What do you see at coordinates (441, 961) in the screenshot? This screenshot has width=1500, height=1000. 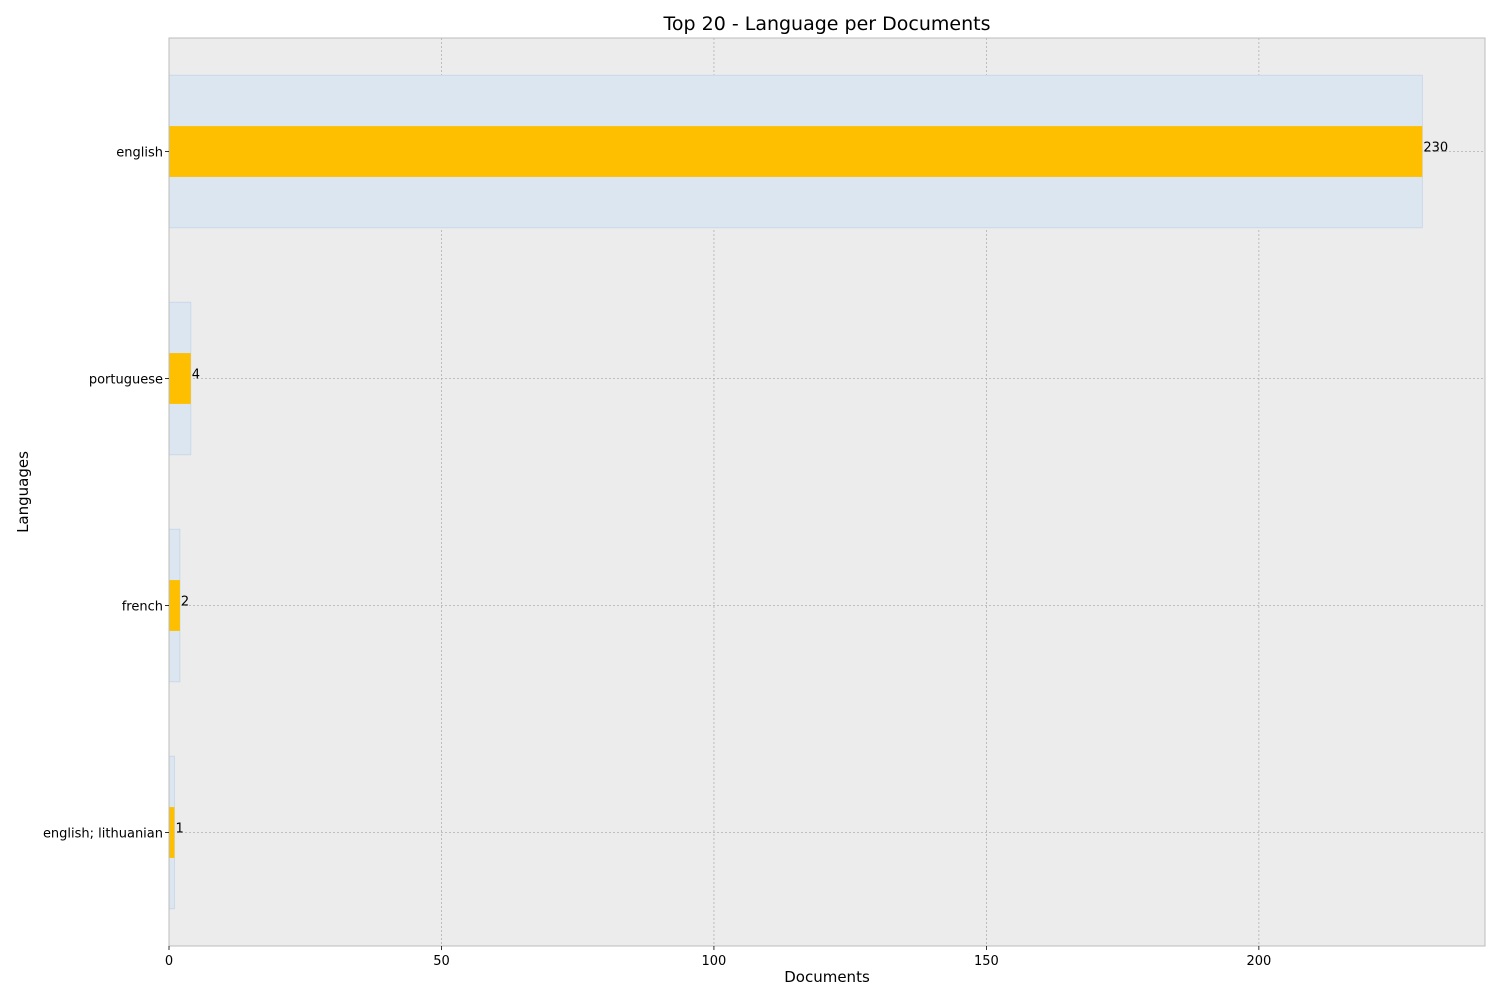 I see `x-tick-label: 50` at bounding box center [441, 961].